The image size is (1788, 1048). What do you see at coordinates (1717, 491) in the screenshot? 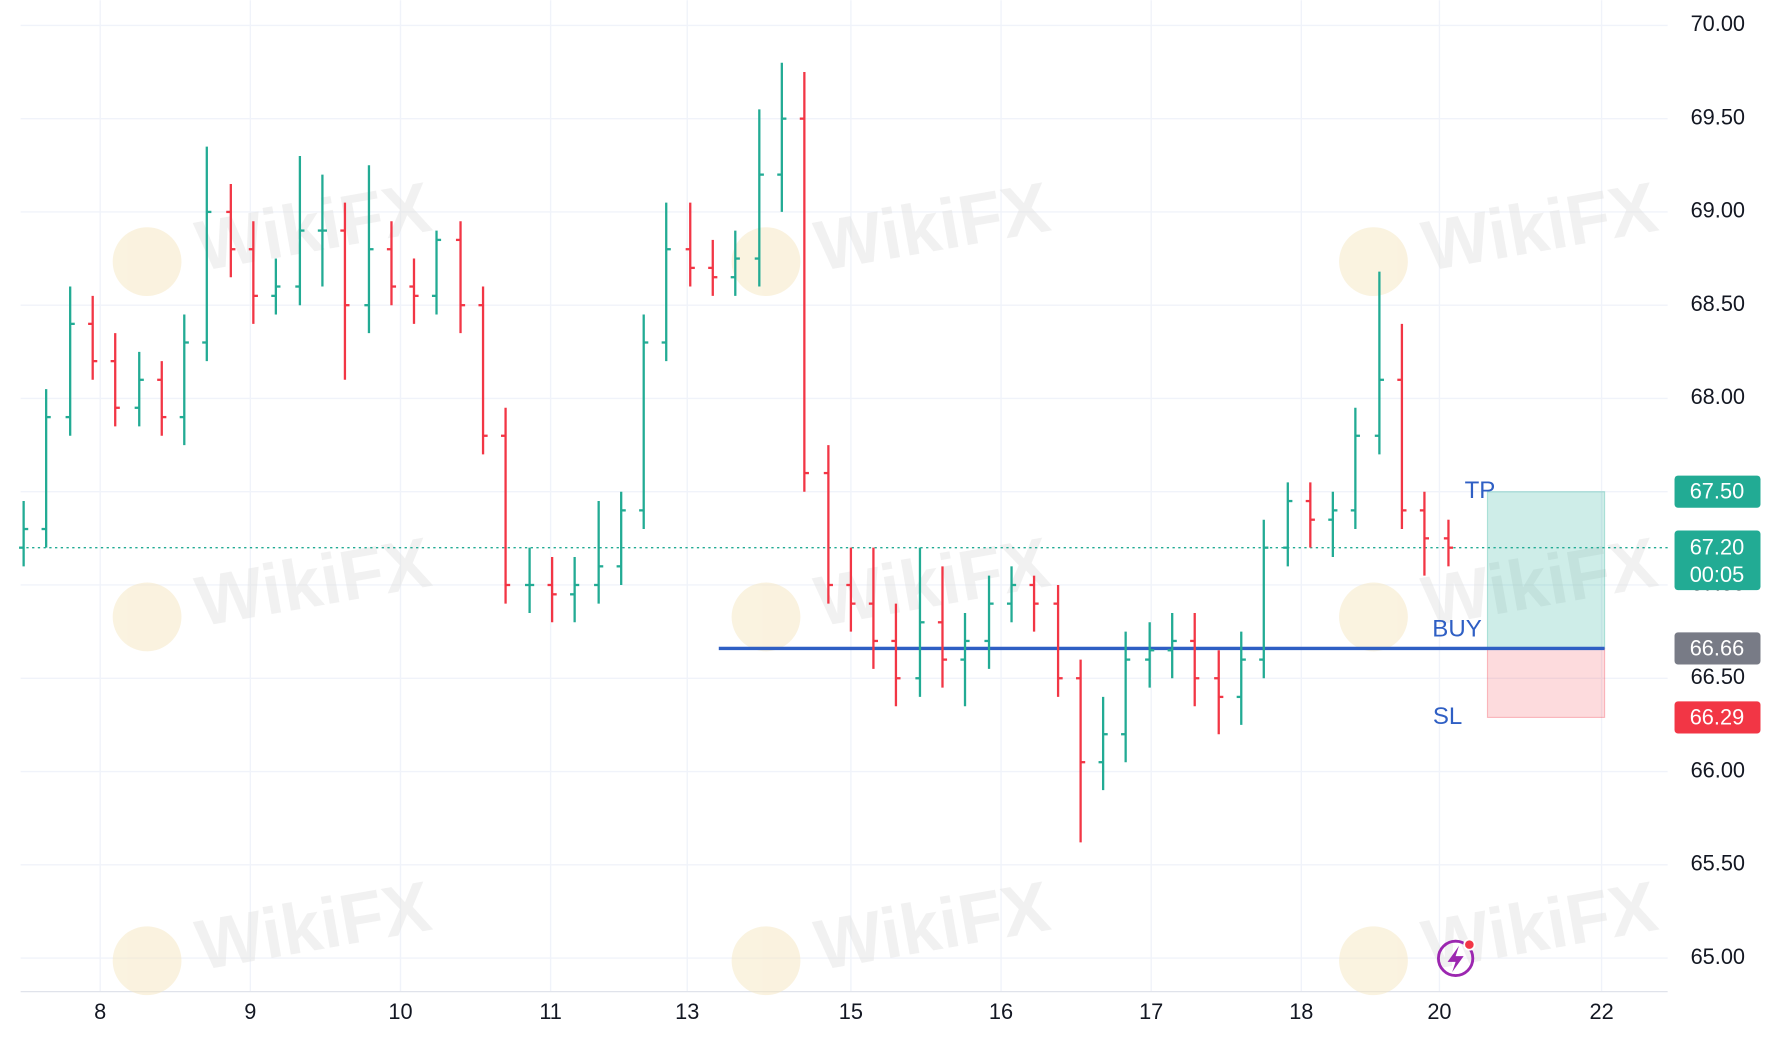
I see `take-profit-price-box` at bounding box center [1717, 491].